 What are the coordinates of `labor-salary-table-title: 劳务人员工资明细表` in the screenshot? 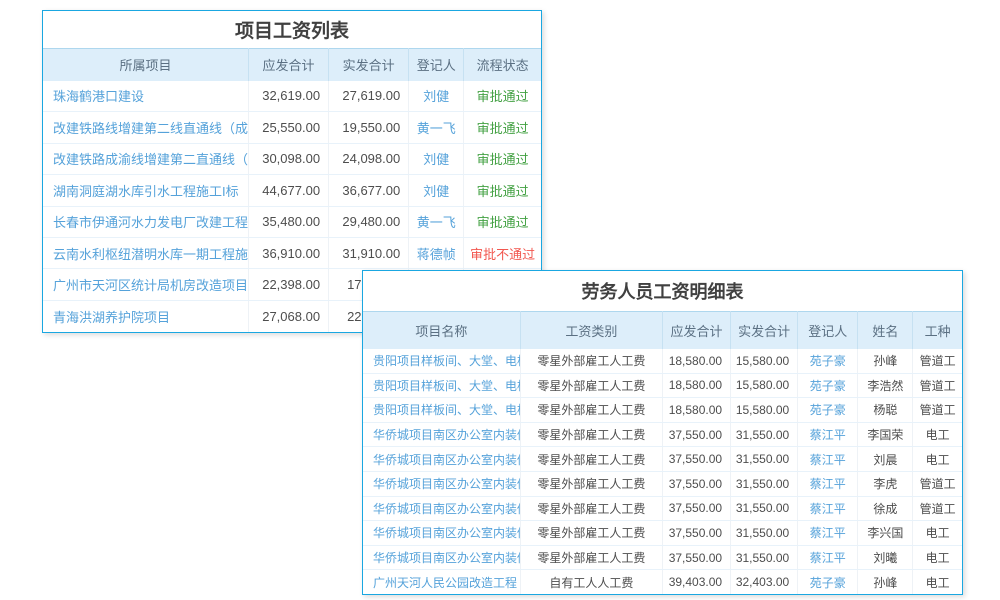 It's located at (662, 292).